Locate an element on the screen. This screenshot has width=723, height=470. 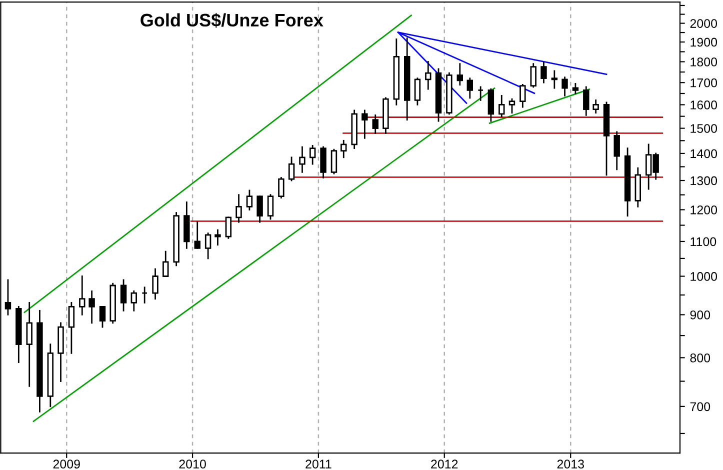
x-tick-label: 2010 is located at coordinates (192, 464).